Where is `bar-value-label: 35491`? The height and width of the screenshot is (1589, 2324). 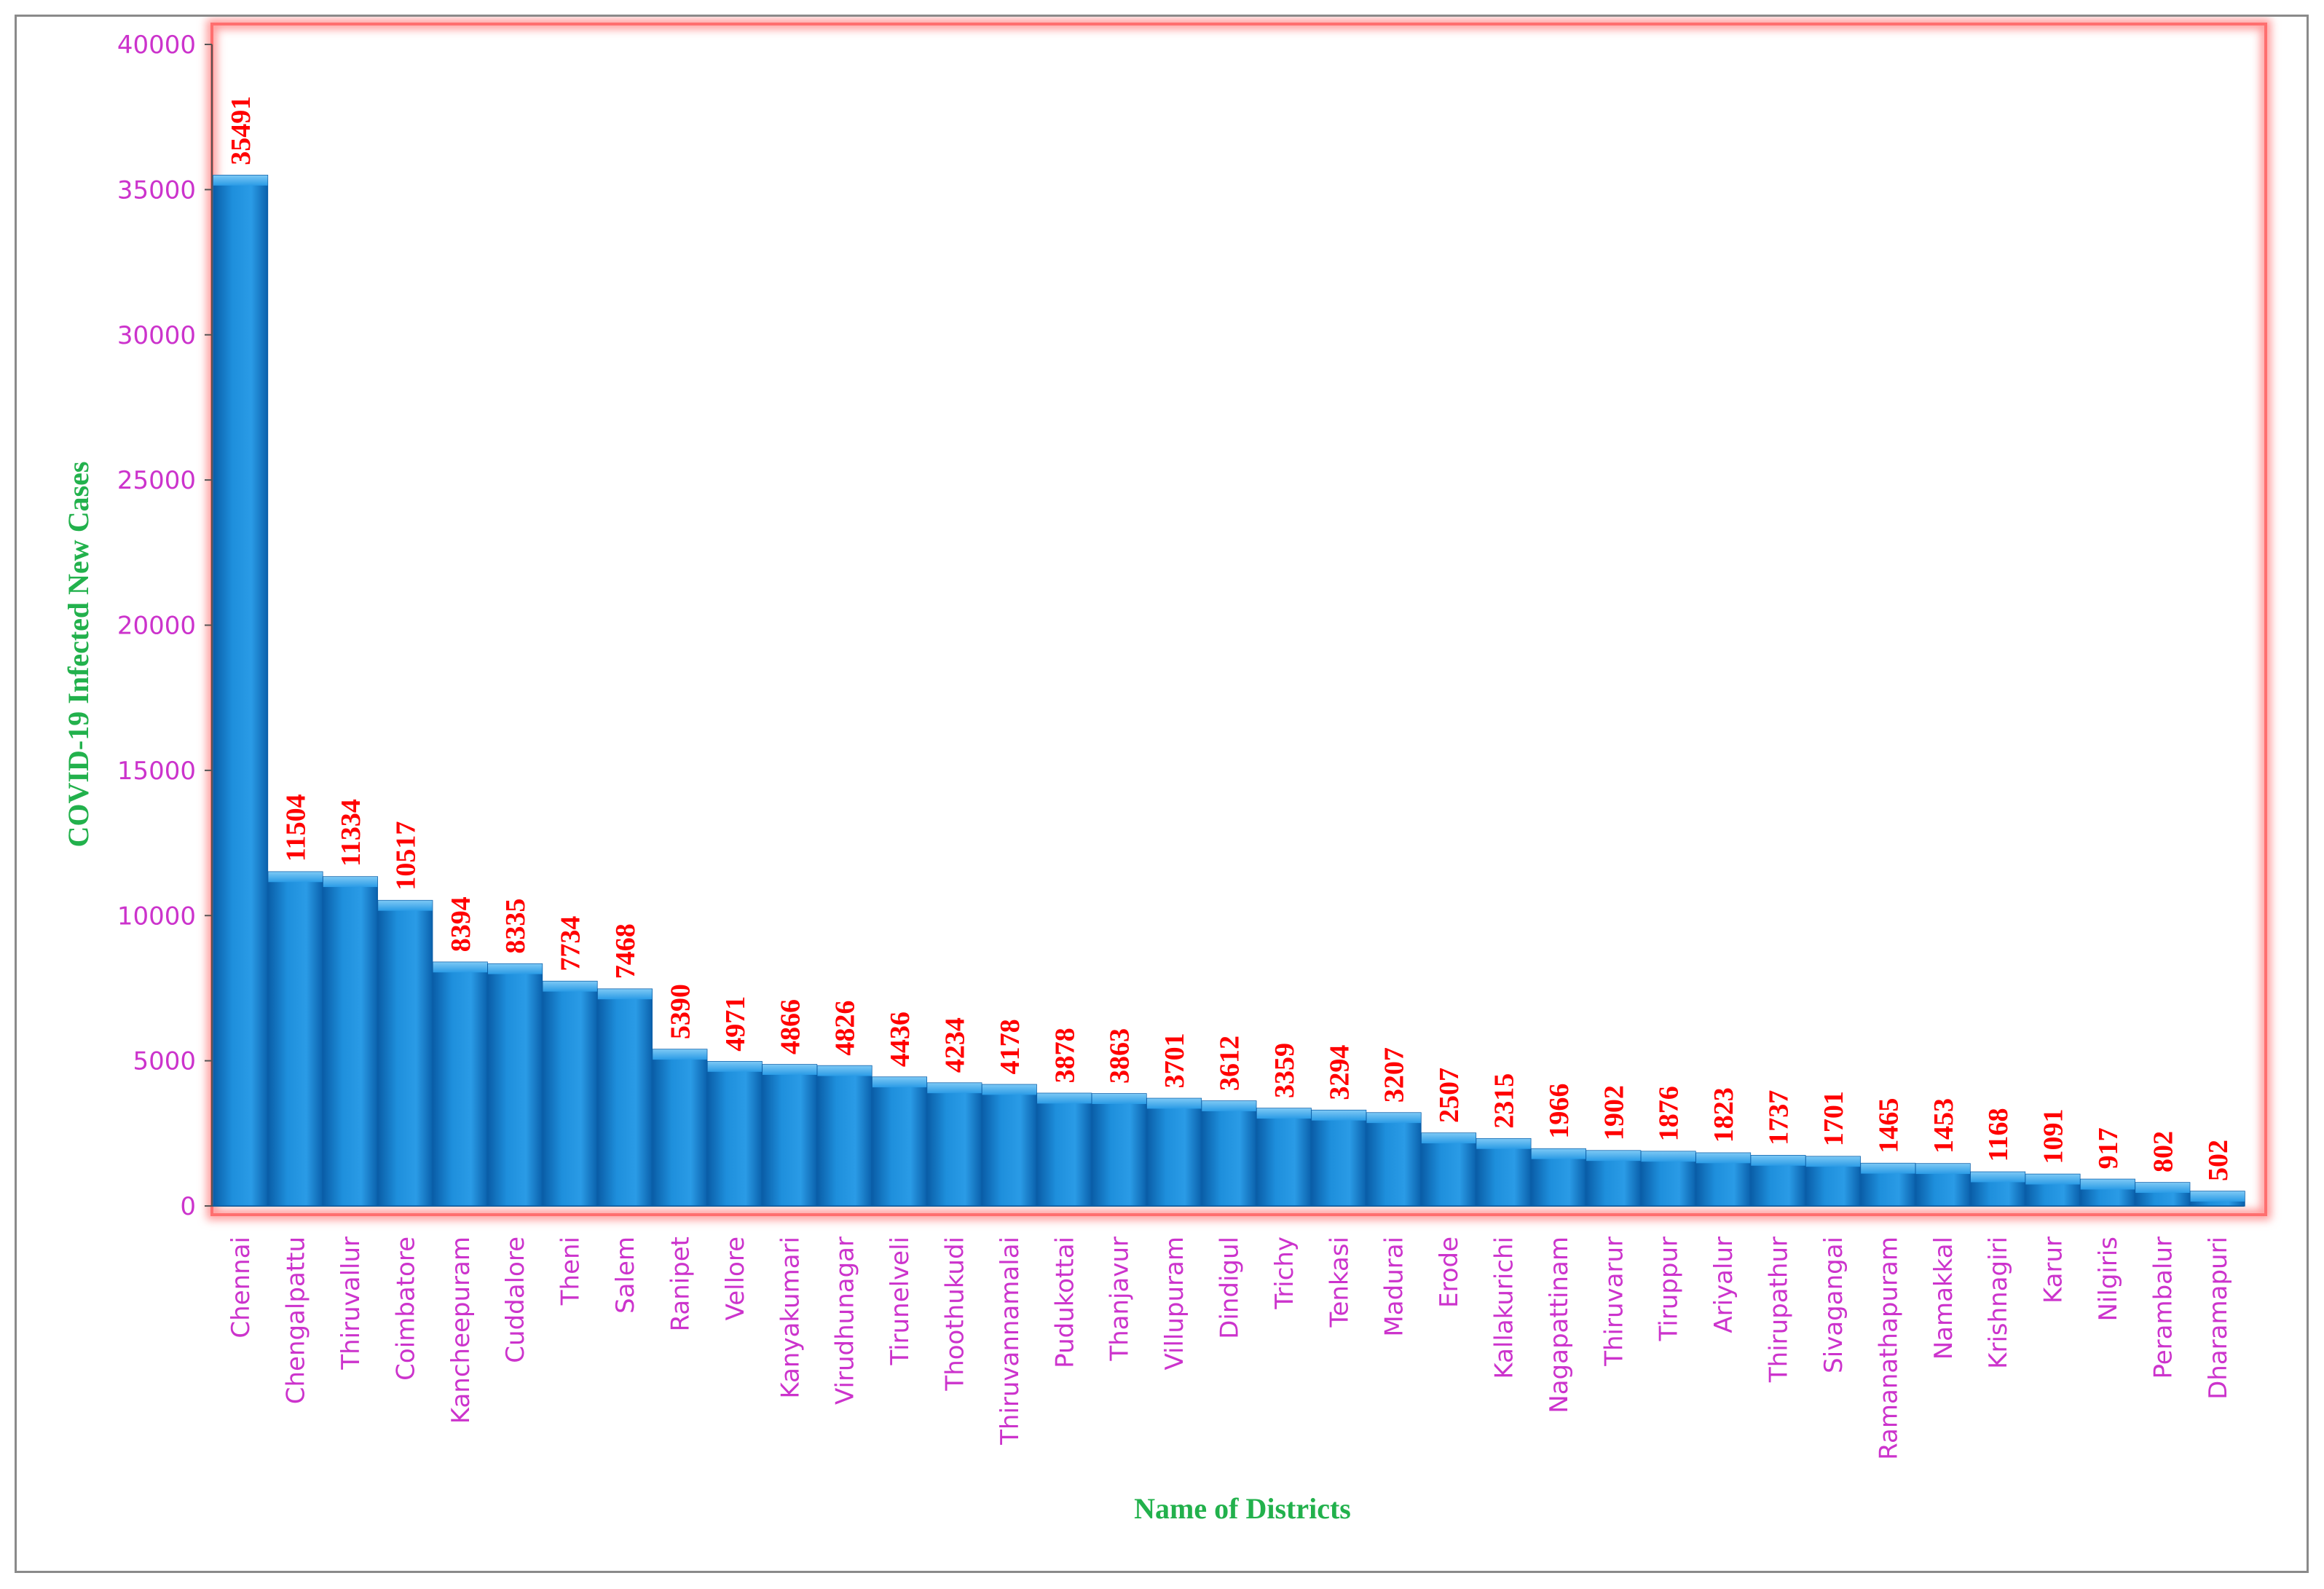 bar-value-label: 35491 is located at coordinates (241, 130).